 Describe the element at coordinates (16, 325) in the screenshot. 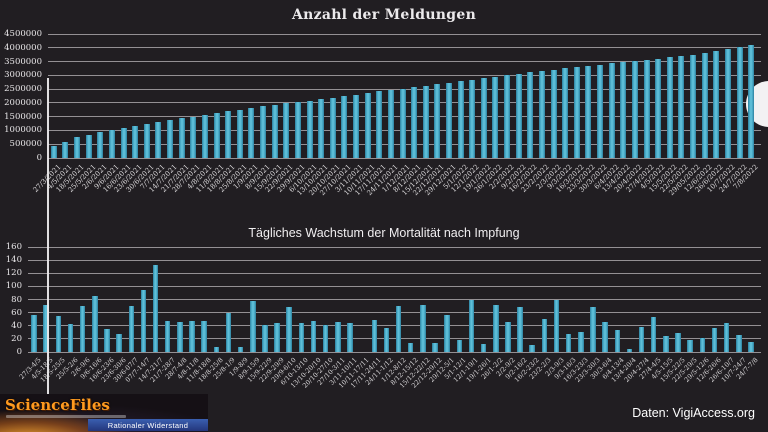

I see `y-tick-label: 40` at that location.